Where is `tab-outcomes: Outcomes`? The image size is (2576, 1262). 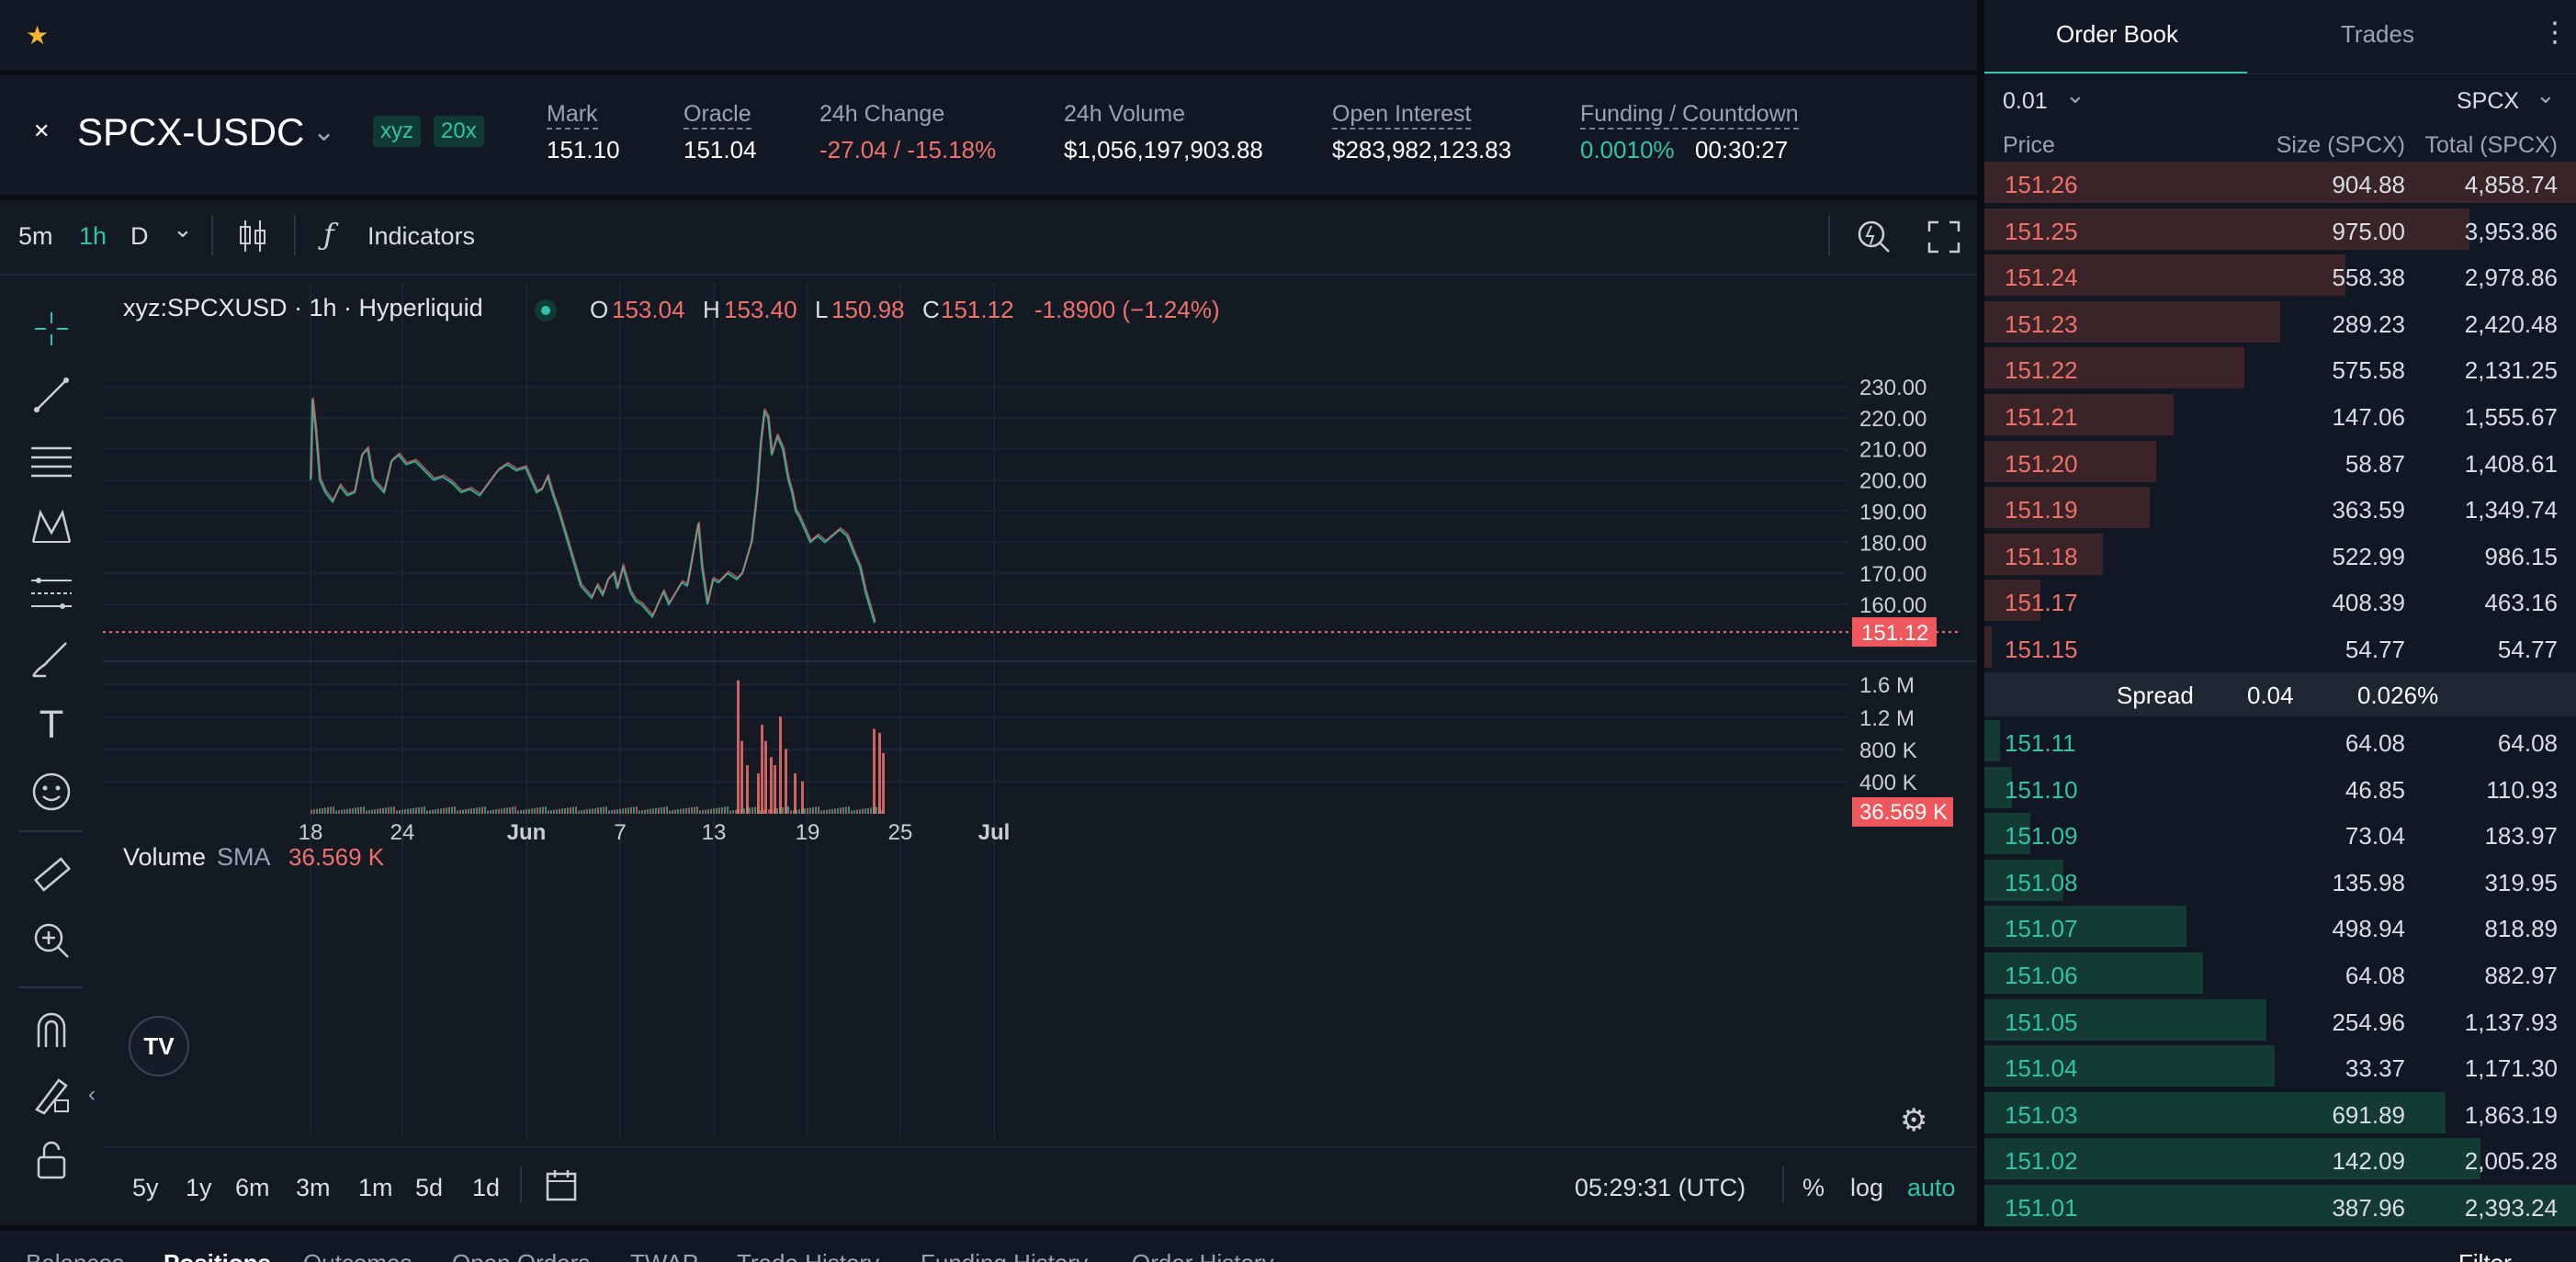 tab-outcomes: Outcomes is located at coordinates (357, 1255).